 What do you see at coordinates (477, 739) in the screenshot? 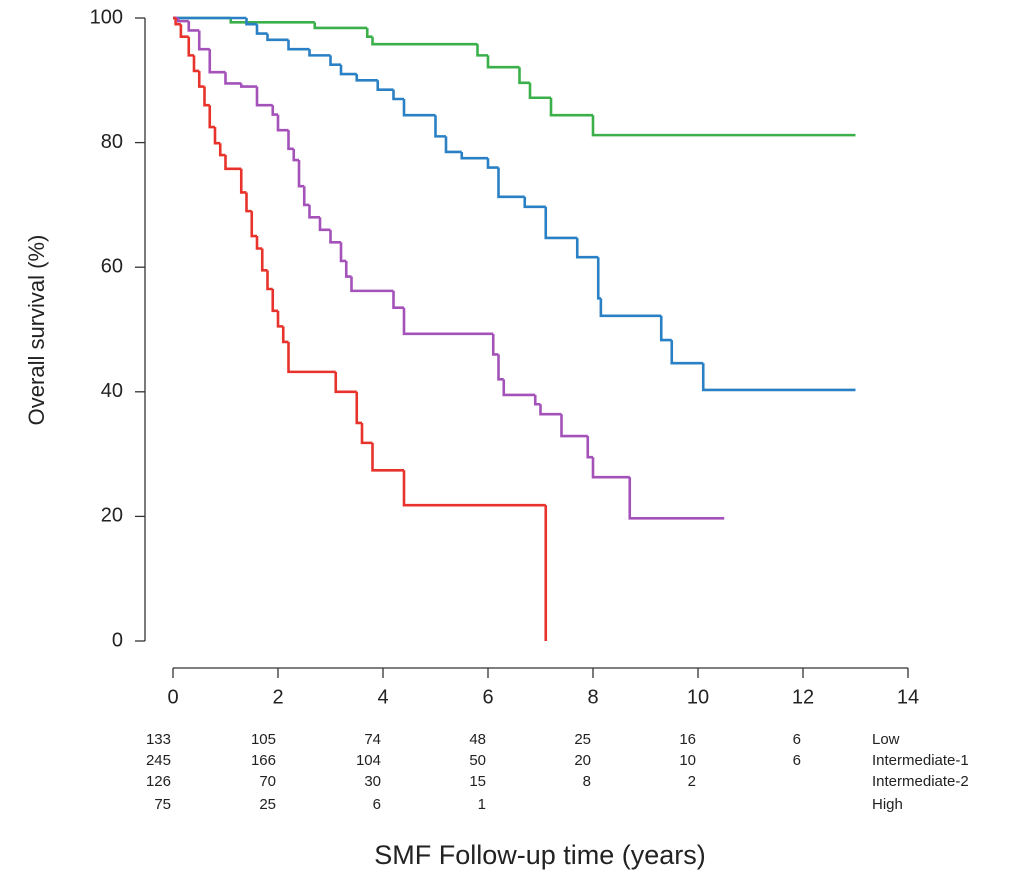
I see `at-risk-count: 48` at bounding box center [477, 739].